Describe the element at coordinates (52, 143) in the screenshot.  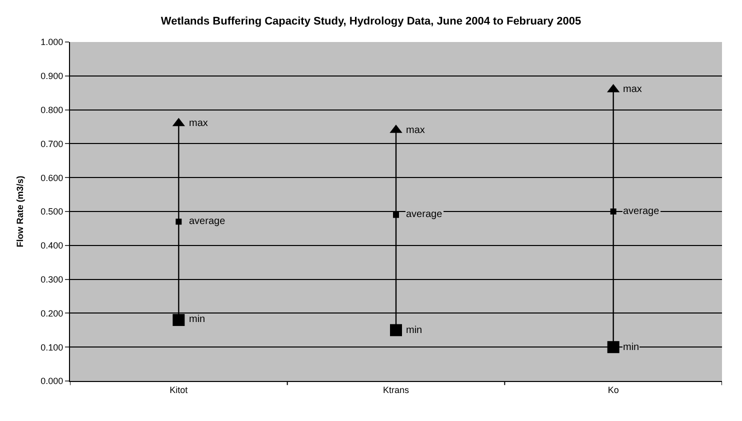
I see `y-tick-label: 0.700` at that location.